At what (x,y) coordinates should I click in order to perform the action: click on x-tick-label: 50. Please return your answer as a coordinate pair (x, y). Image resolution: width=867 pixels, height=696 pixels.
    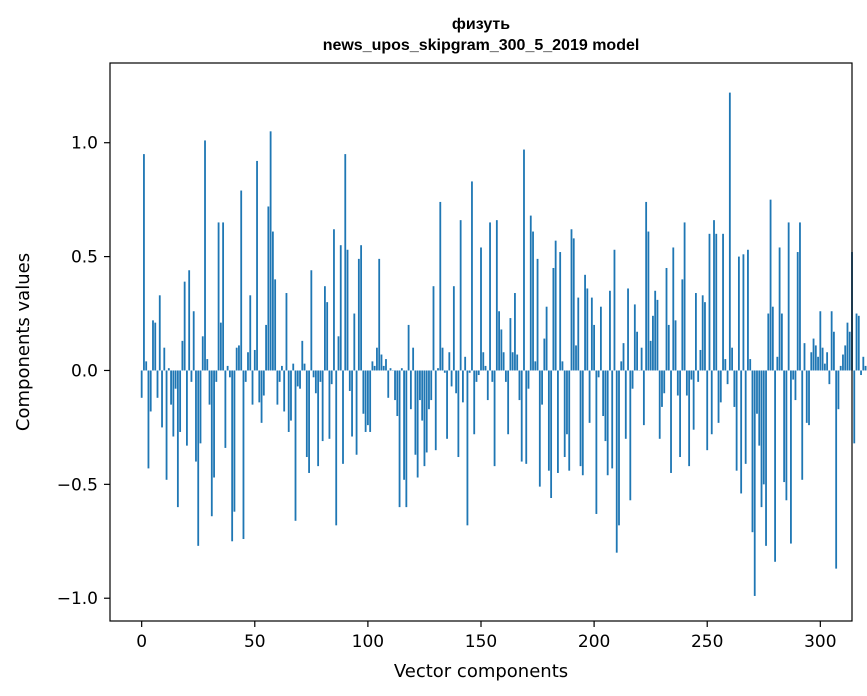
    Looking at the image, I should click on (255, 642).